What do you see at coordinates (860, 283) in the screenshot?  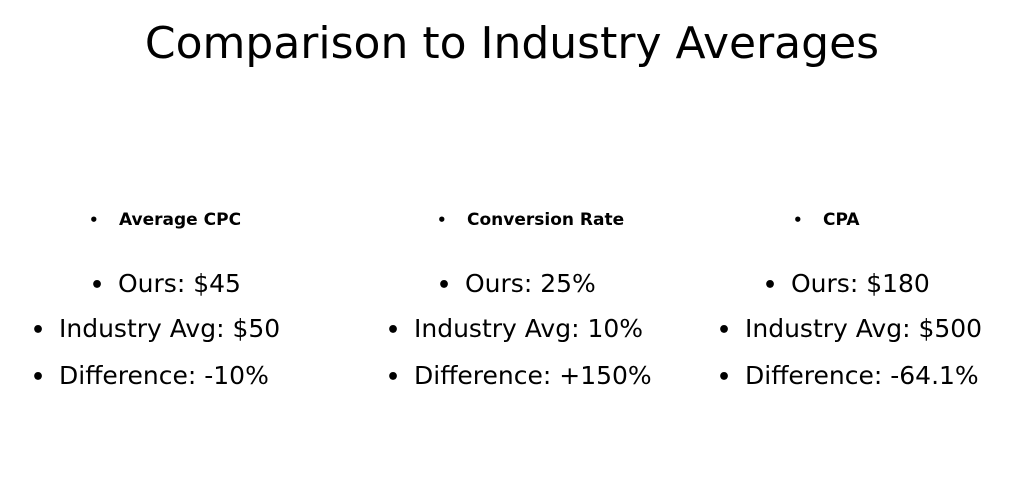 I see `list-item-text: Ours: $180` at bounding box center [860, 283].